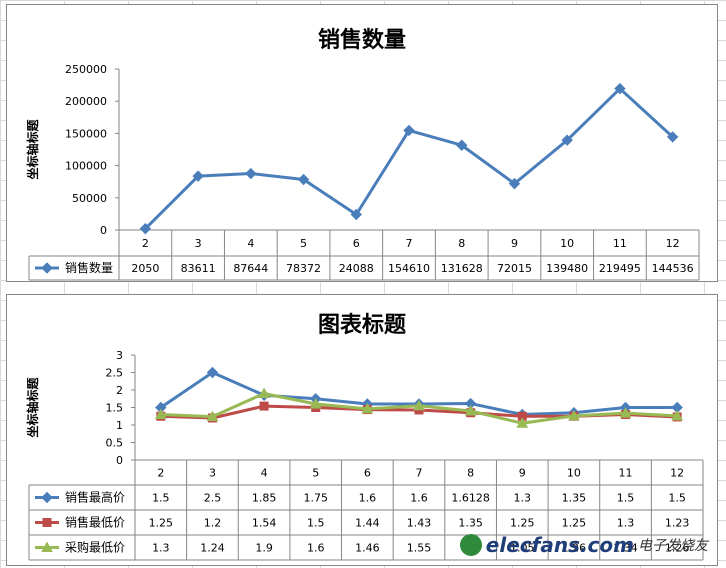 The width and height of the screenshot is (726, 568). I want to click on data-table-cell: 1.46, so click(367, 548).